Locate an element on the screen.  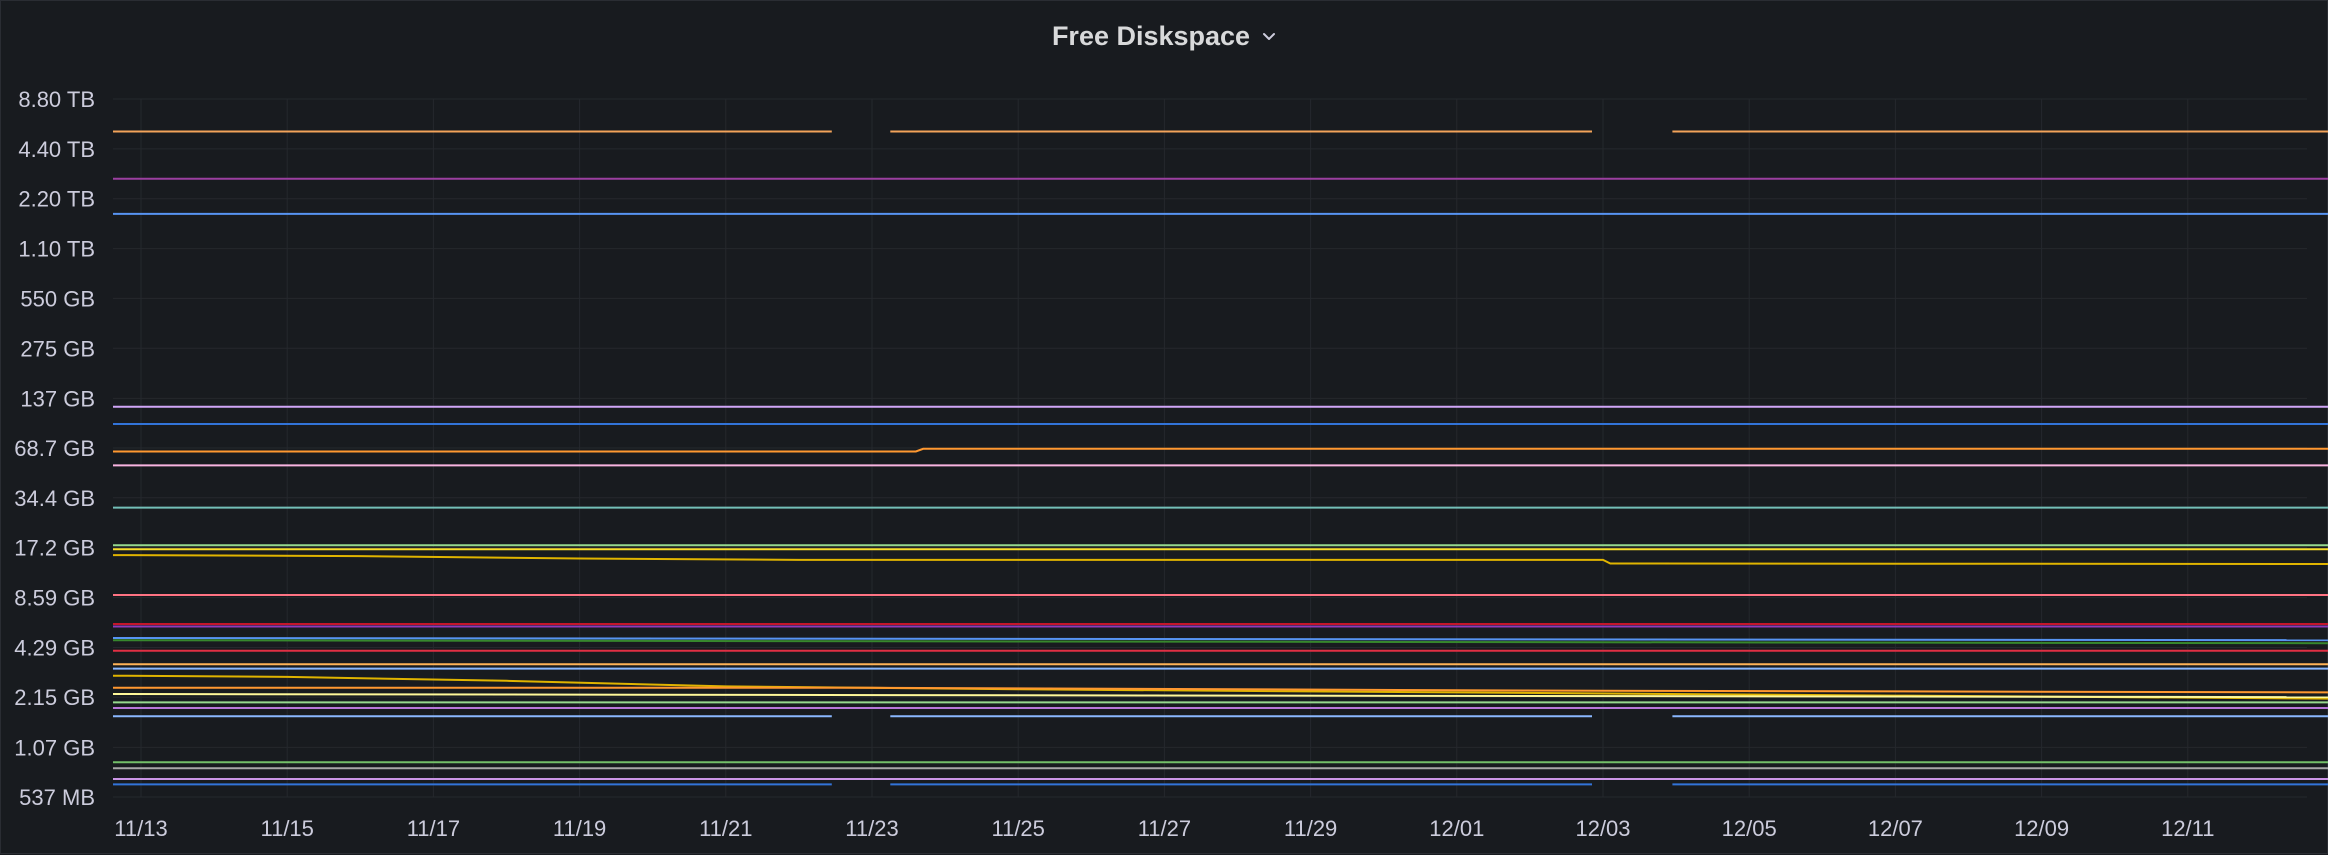
x-tick-label: 11/13 is located at coordinates (140, 828).